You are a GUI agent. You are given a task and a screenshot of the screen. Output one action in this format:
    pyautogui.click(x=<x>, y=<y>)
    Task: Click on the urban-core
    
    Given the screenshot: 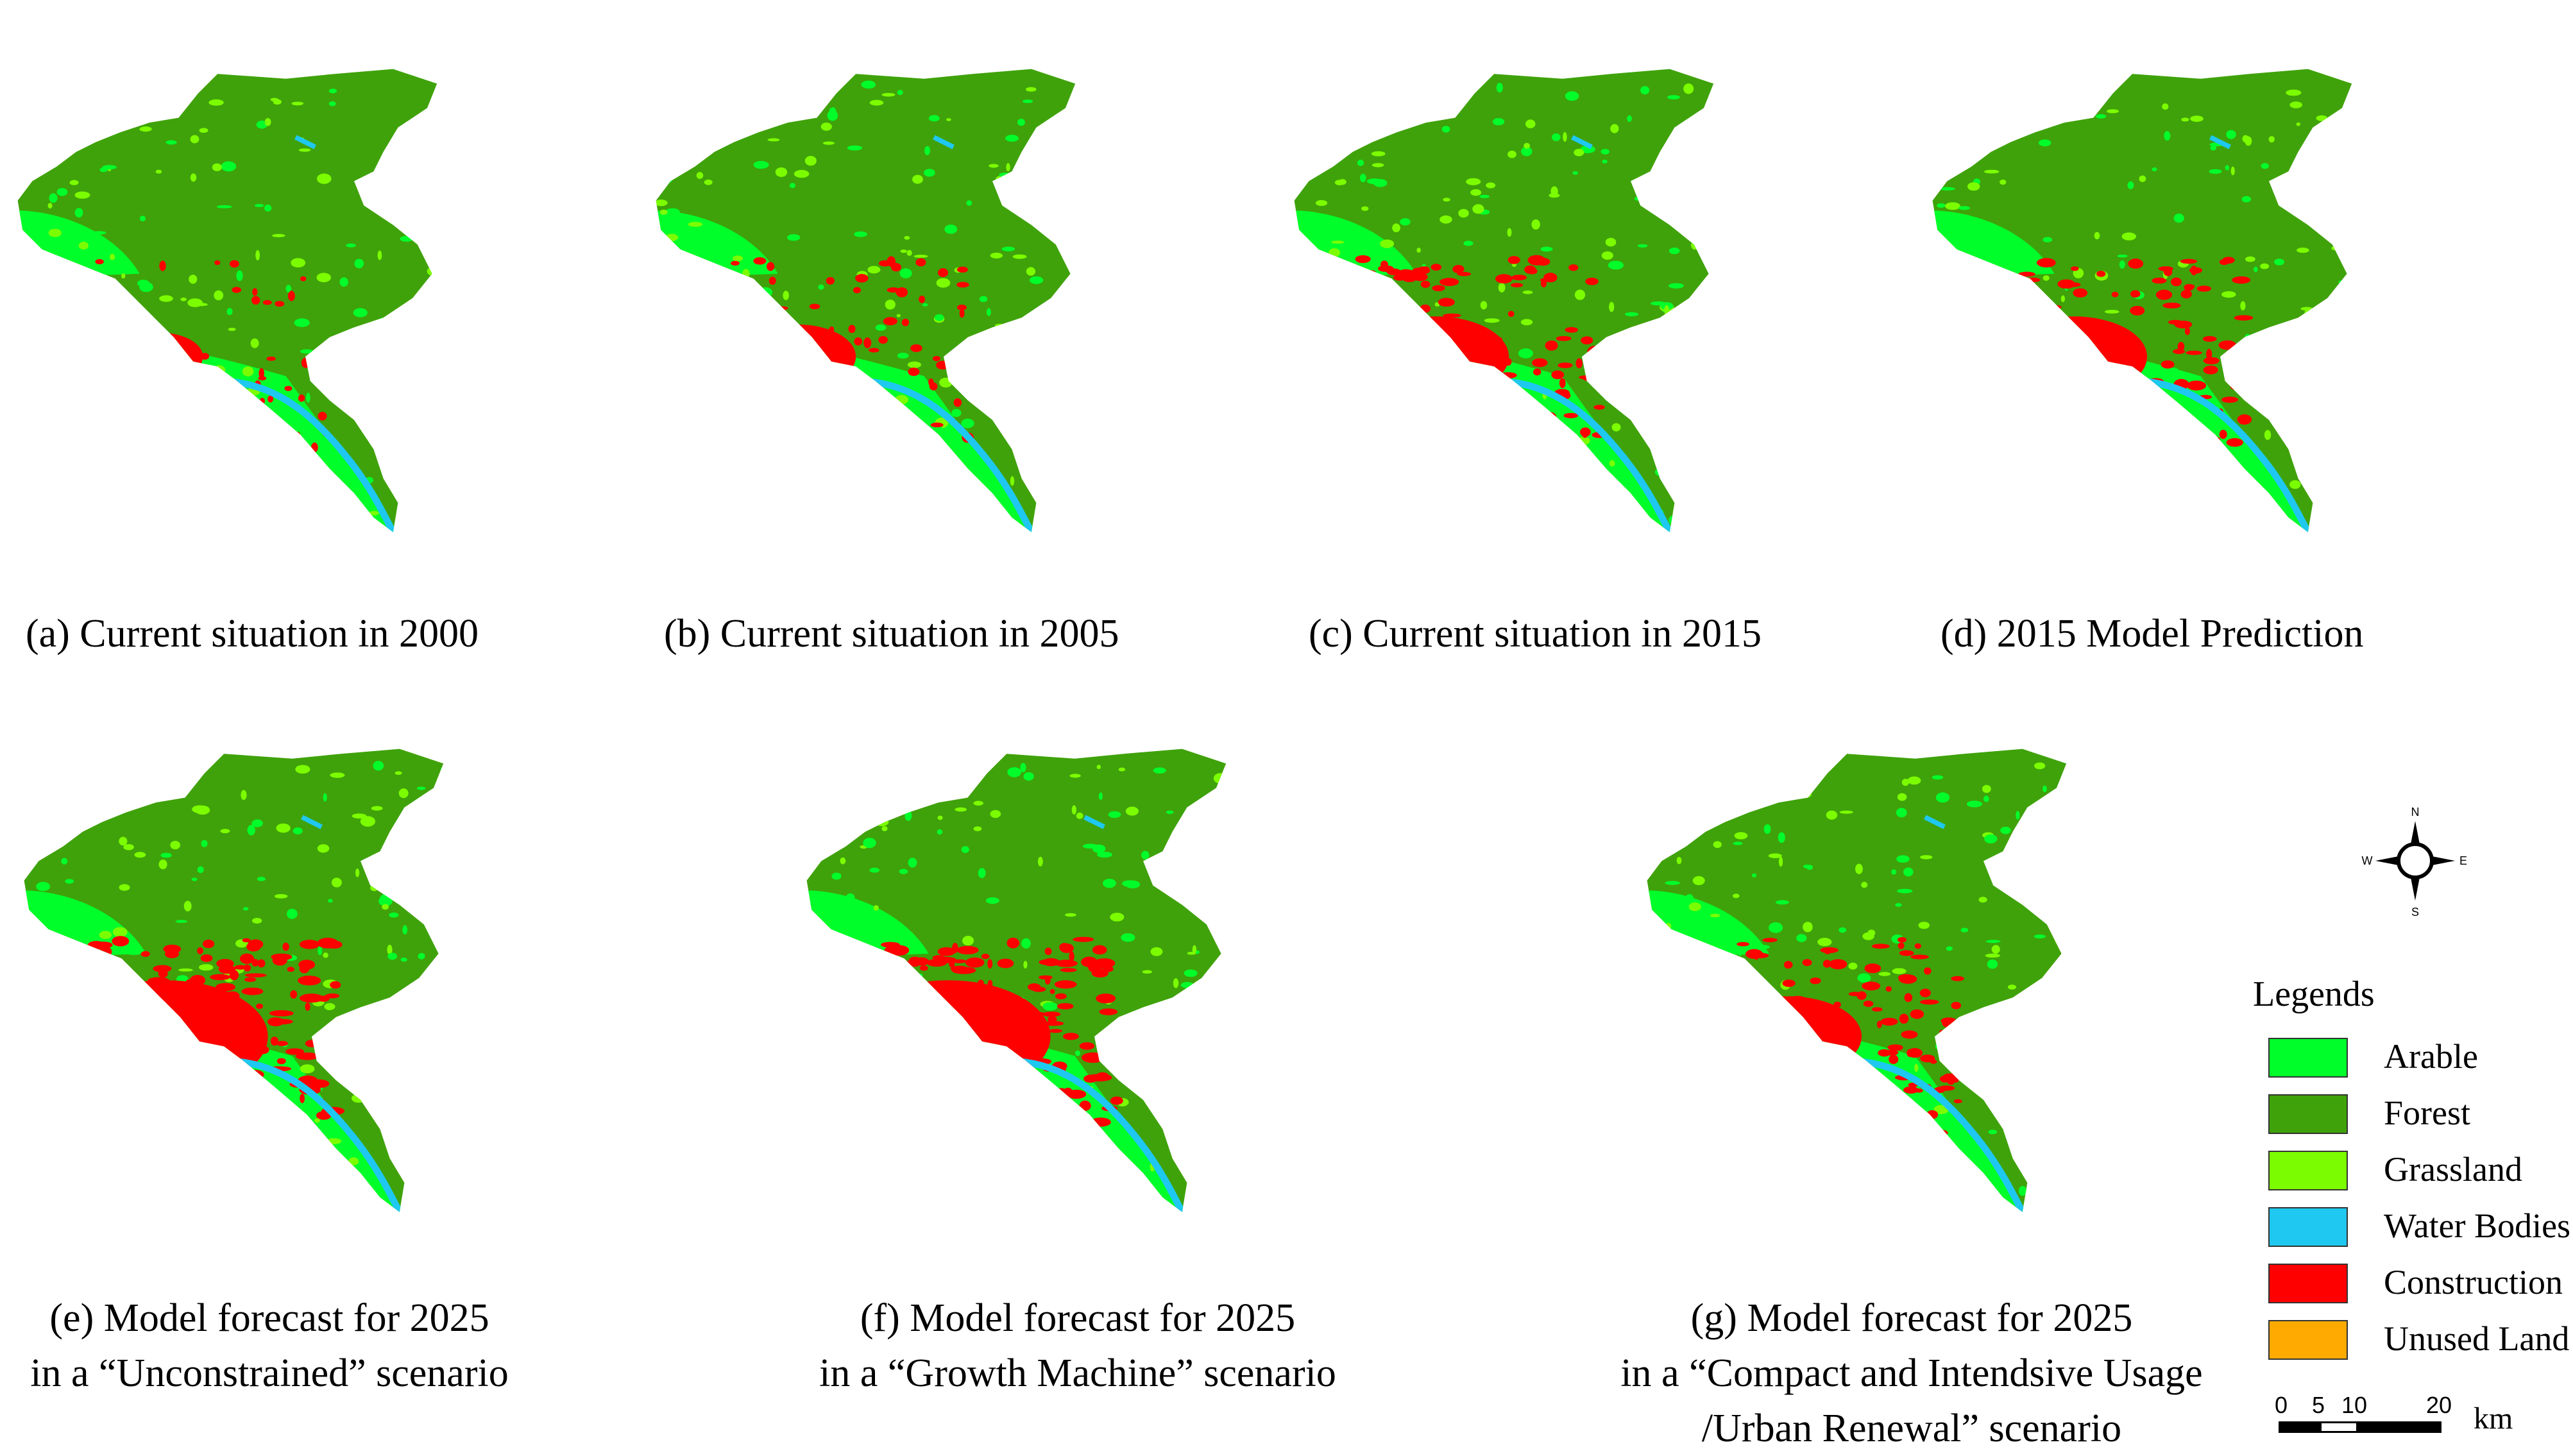 What is the action you would take?
    pyautogui.click(x=2074, y=356)
    